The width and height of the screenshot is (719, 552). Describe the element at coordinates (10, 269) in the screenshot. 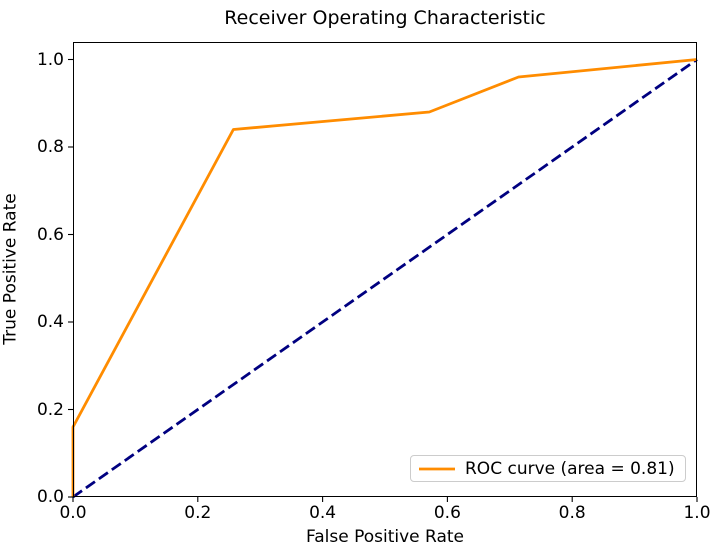

I see `y-axis-label: True Positive Rate` at that location.